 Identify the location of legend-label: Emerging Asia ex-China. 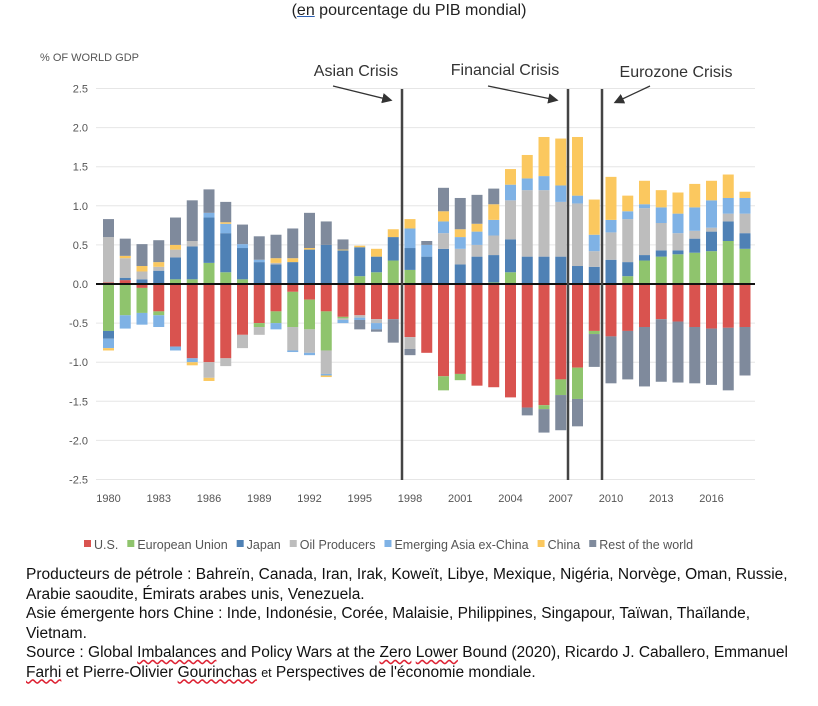
(461, 545).